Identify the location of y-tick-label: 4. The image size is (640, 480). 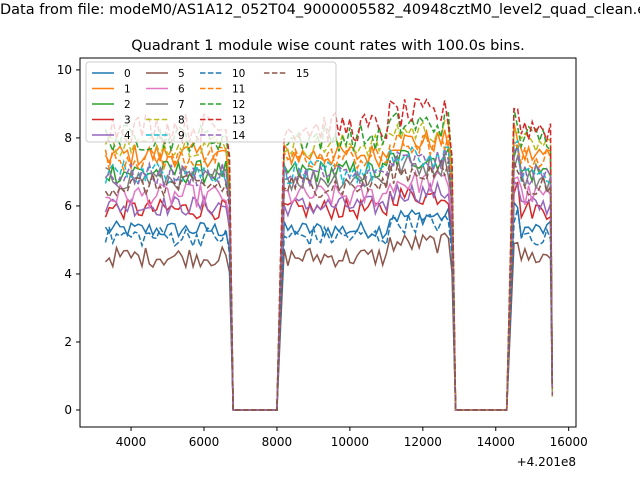
(68, 274).